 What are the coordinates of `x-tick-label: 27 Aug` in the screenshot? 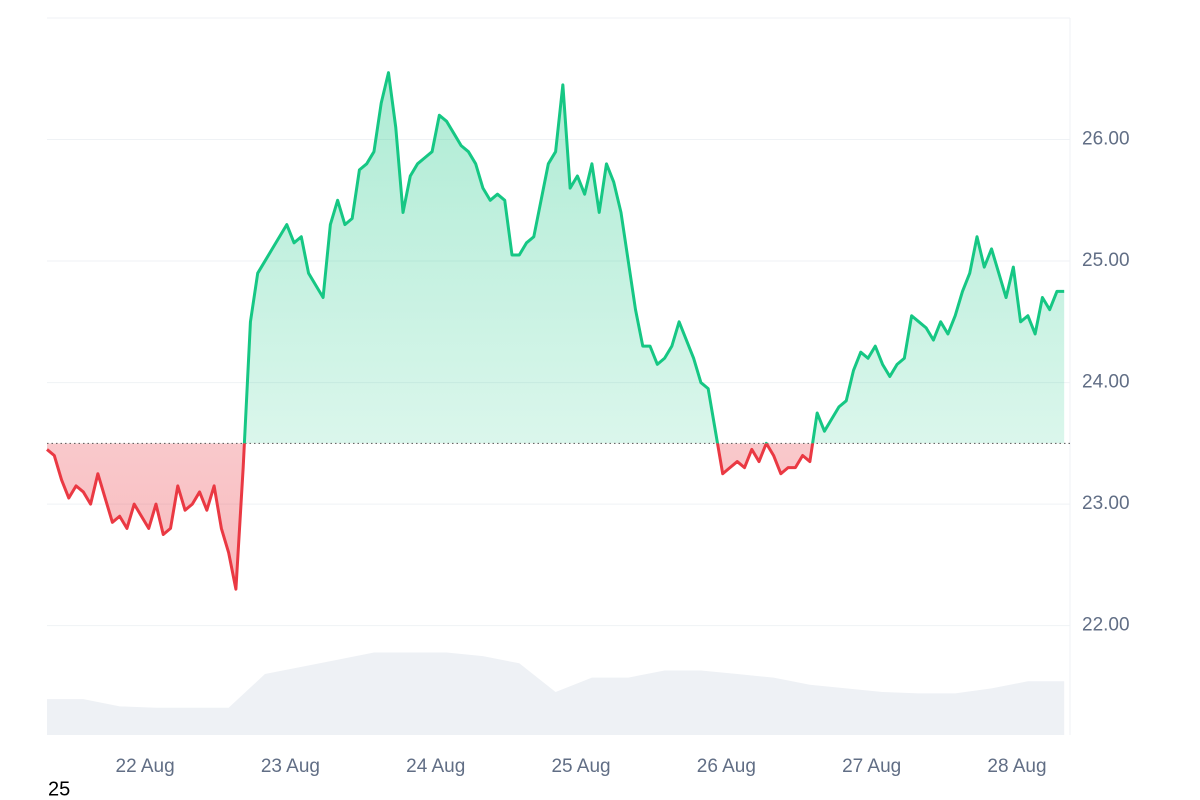 It's located at (871, 766).